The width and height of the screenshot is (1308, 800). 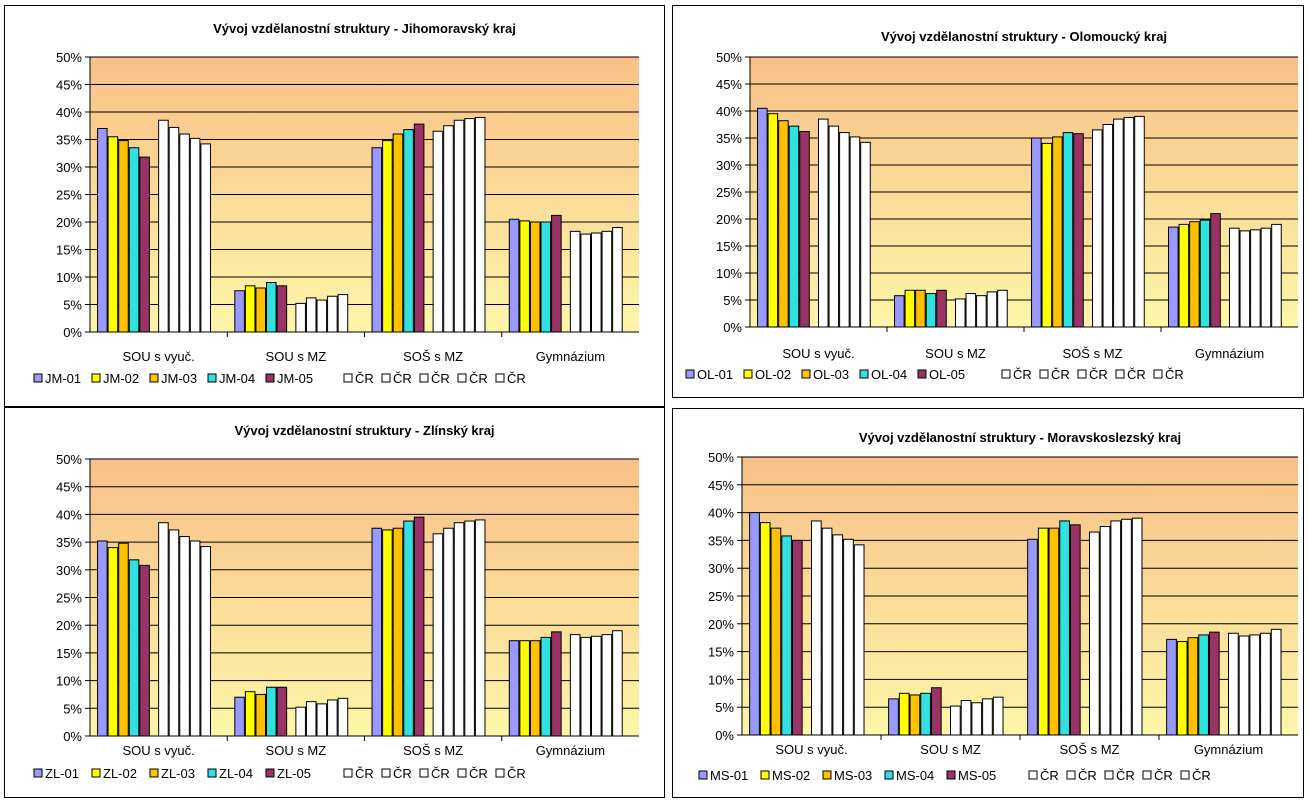 What do you see at coordinates (889, 374) in the screenshot?
I see `legend-label: OL-04` at bounding box center [889, 374].